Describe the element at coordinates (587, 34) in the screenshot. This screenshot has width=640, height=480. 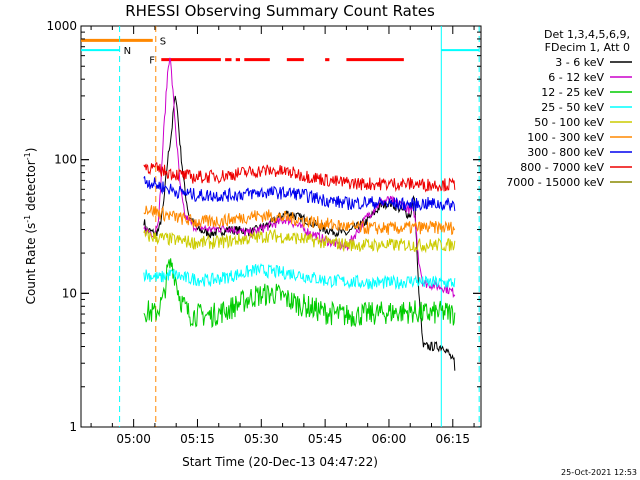
I see `legend-header-line1: Det 1,3,4,5,6,9,` at that location.